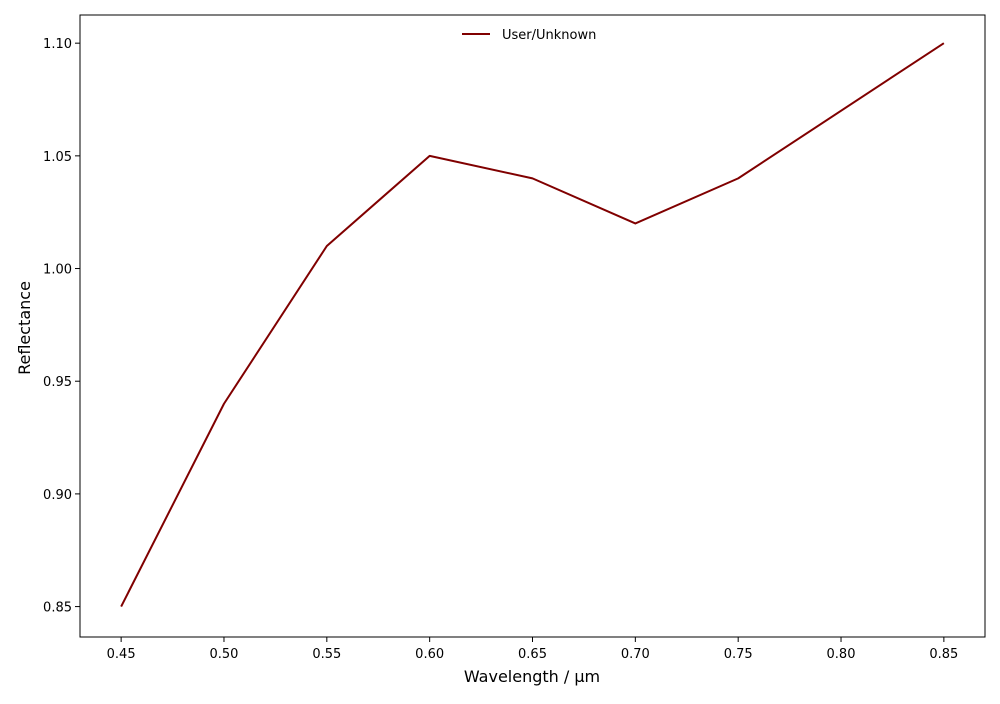  What do you see at coordinates (57, 608) in the screenshot?
I see `y-tick-label: 0.85` at bounding box center [57, 608].